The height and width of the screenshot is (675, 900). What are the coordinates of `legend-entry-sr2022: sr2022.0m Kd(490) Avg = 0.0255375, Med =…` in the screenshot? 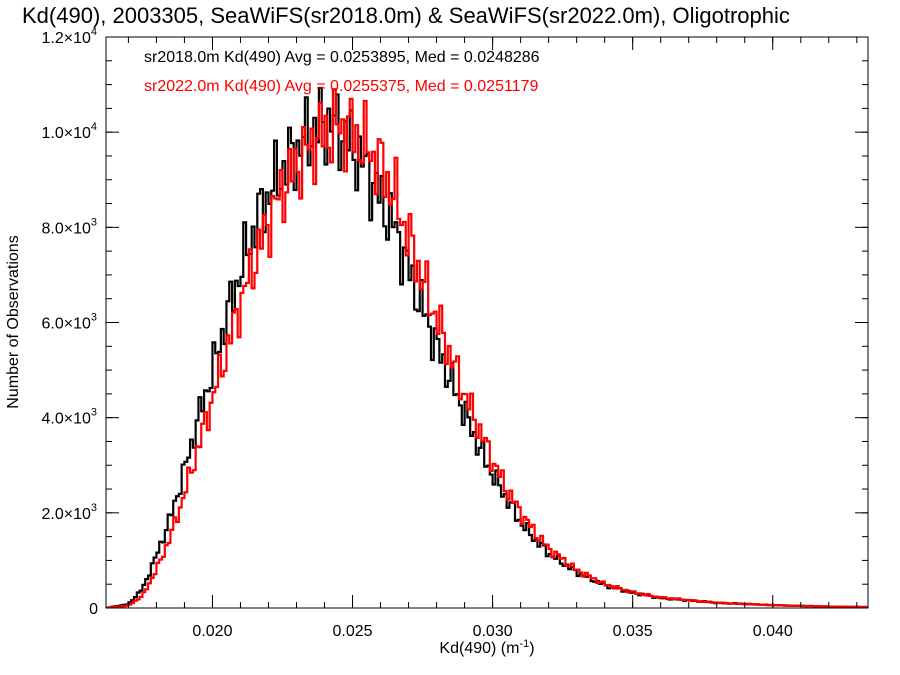 It's located at (341, 86).